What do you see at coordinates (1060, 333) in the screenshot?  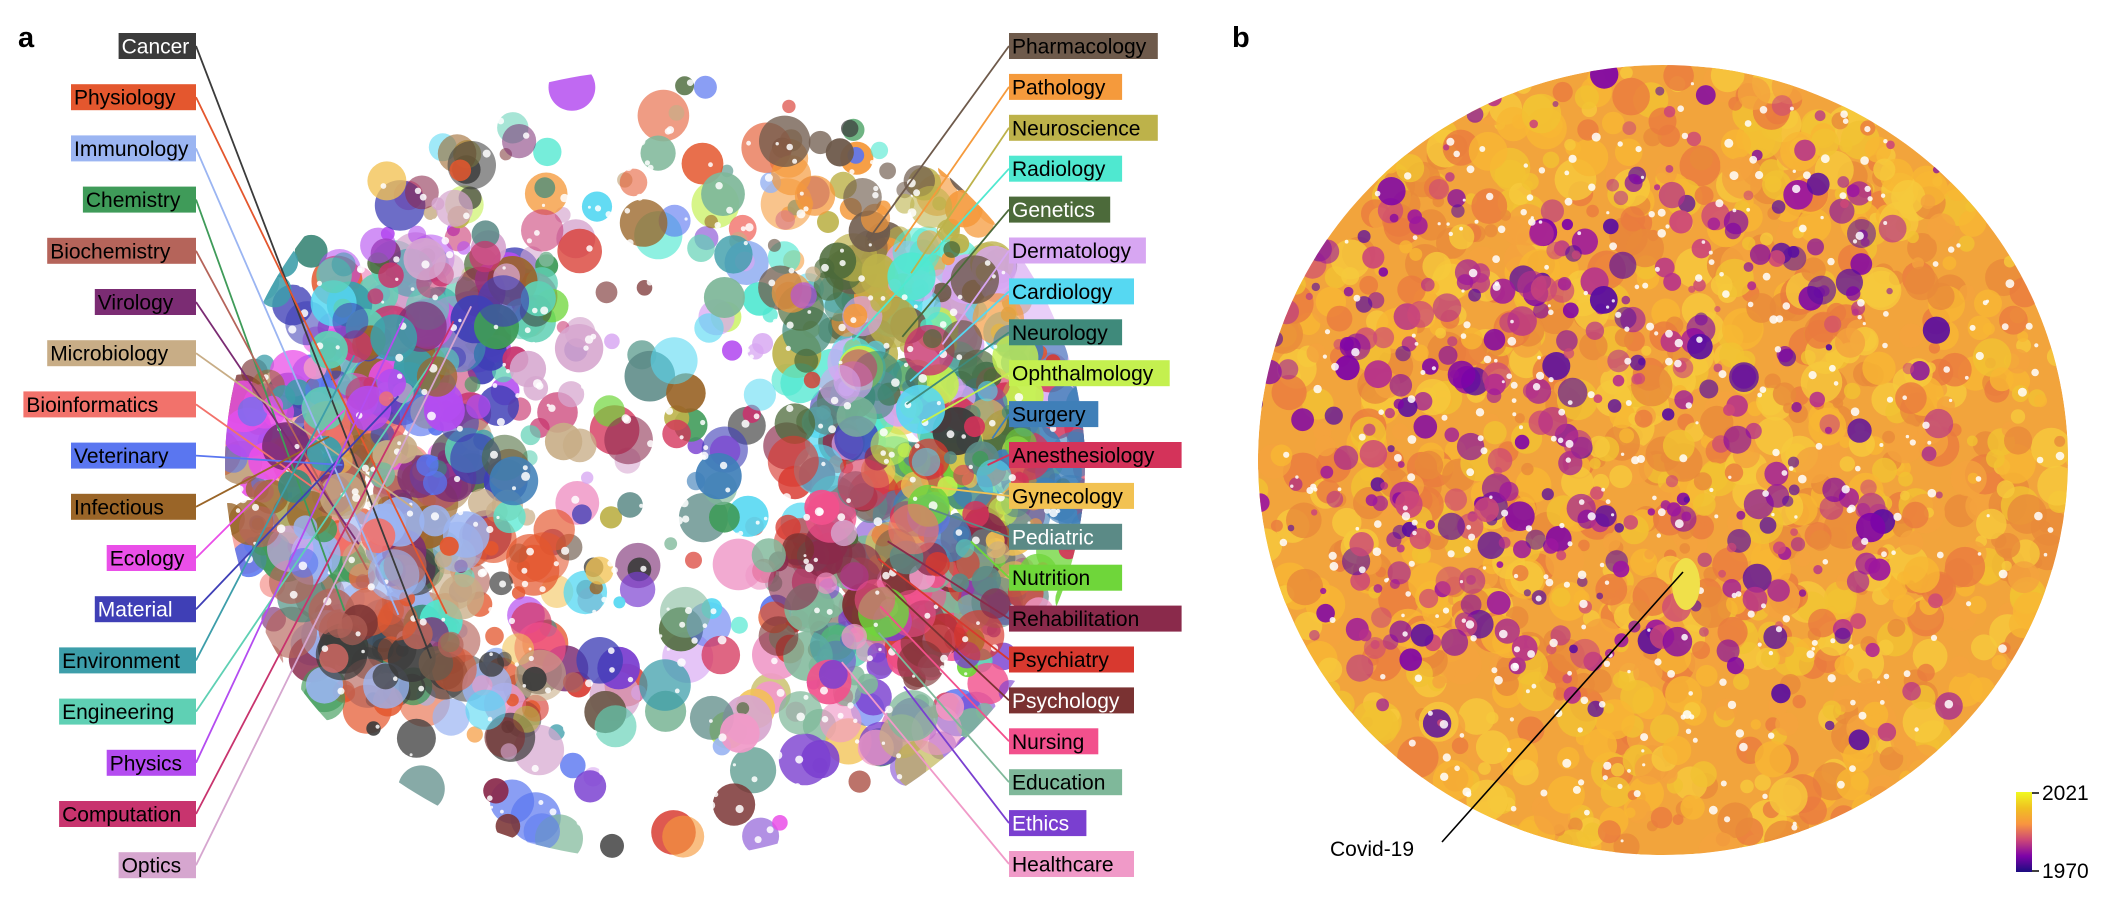 I see `label-text: Neurology` at bounding box center [1060, 333].